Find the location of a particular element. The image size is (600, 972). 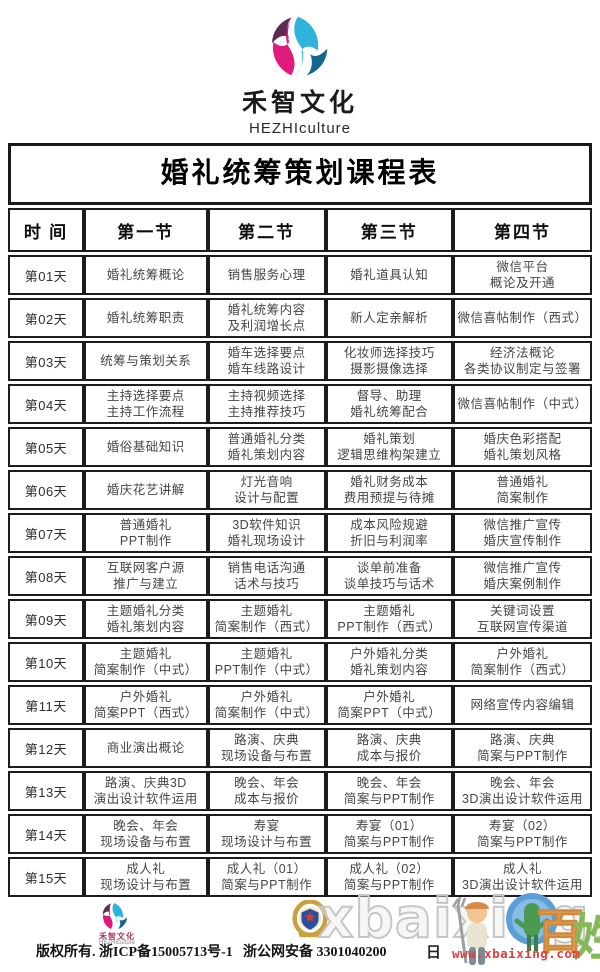

lesson-cell-4: 成人礼 3D演出设计软件运用 is located at coordinates (522, 877).